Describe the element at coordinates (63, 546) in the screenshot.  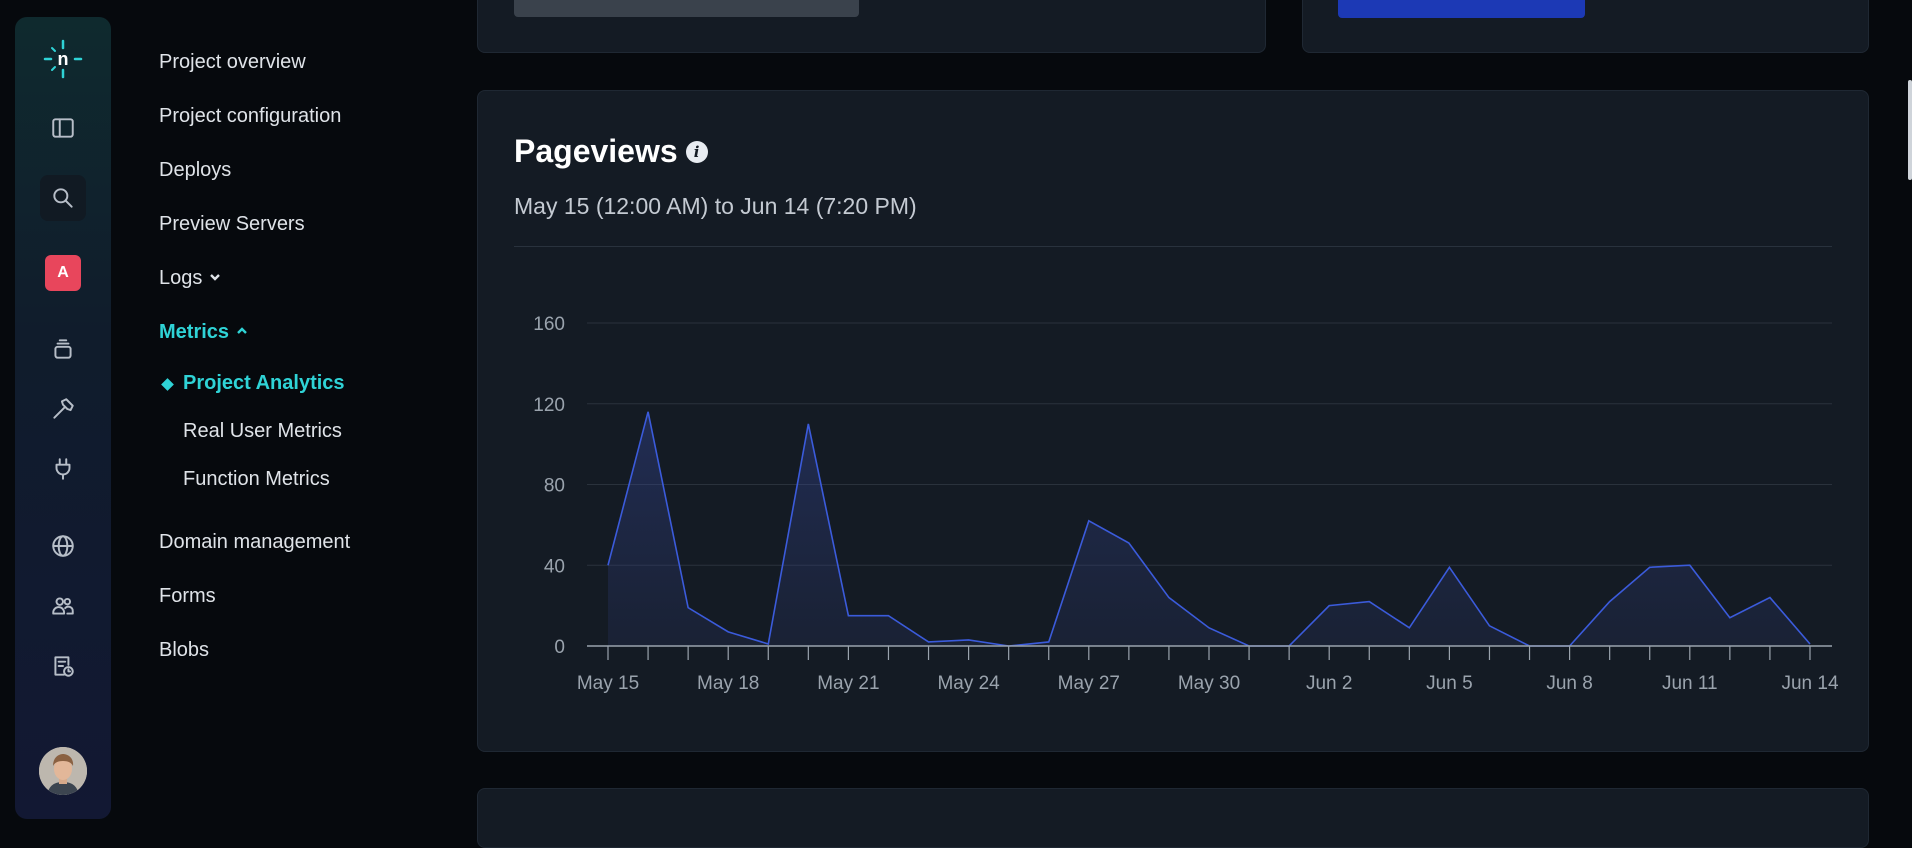
I see `globe-icon` at that location.